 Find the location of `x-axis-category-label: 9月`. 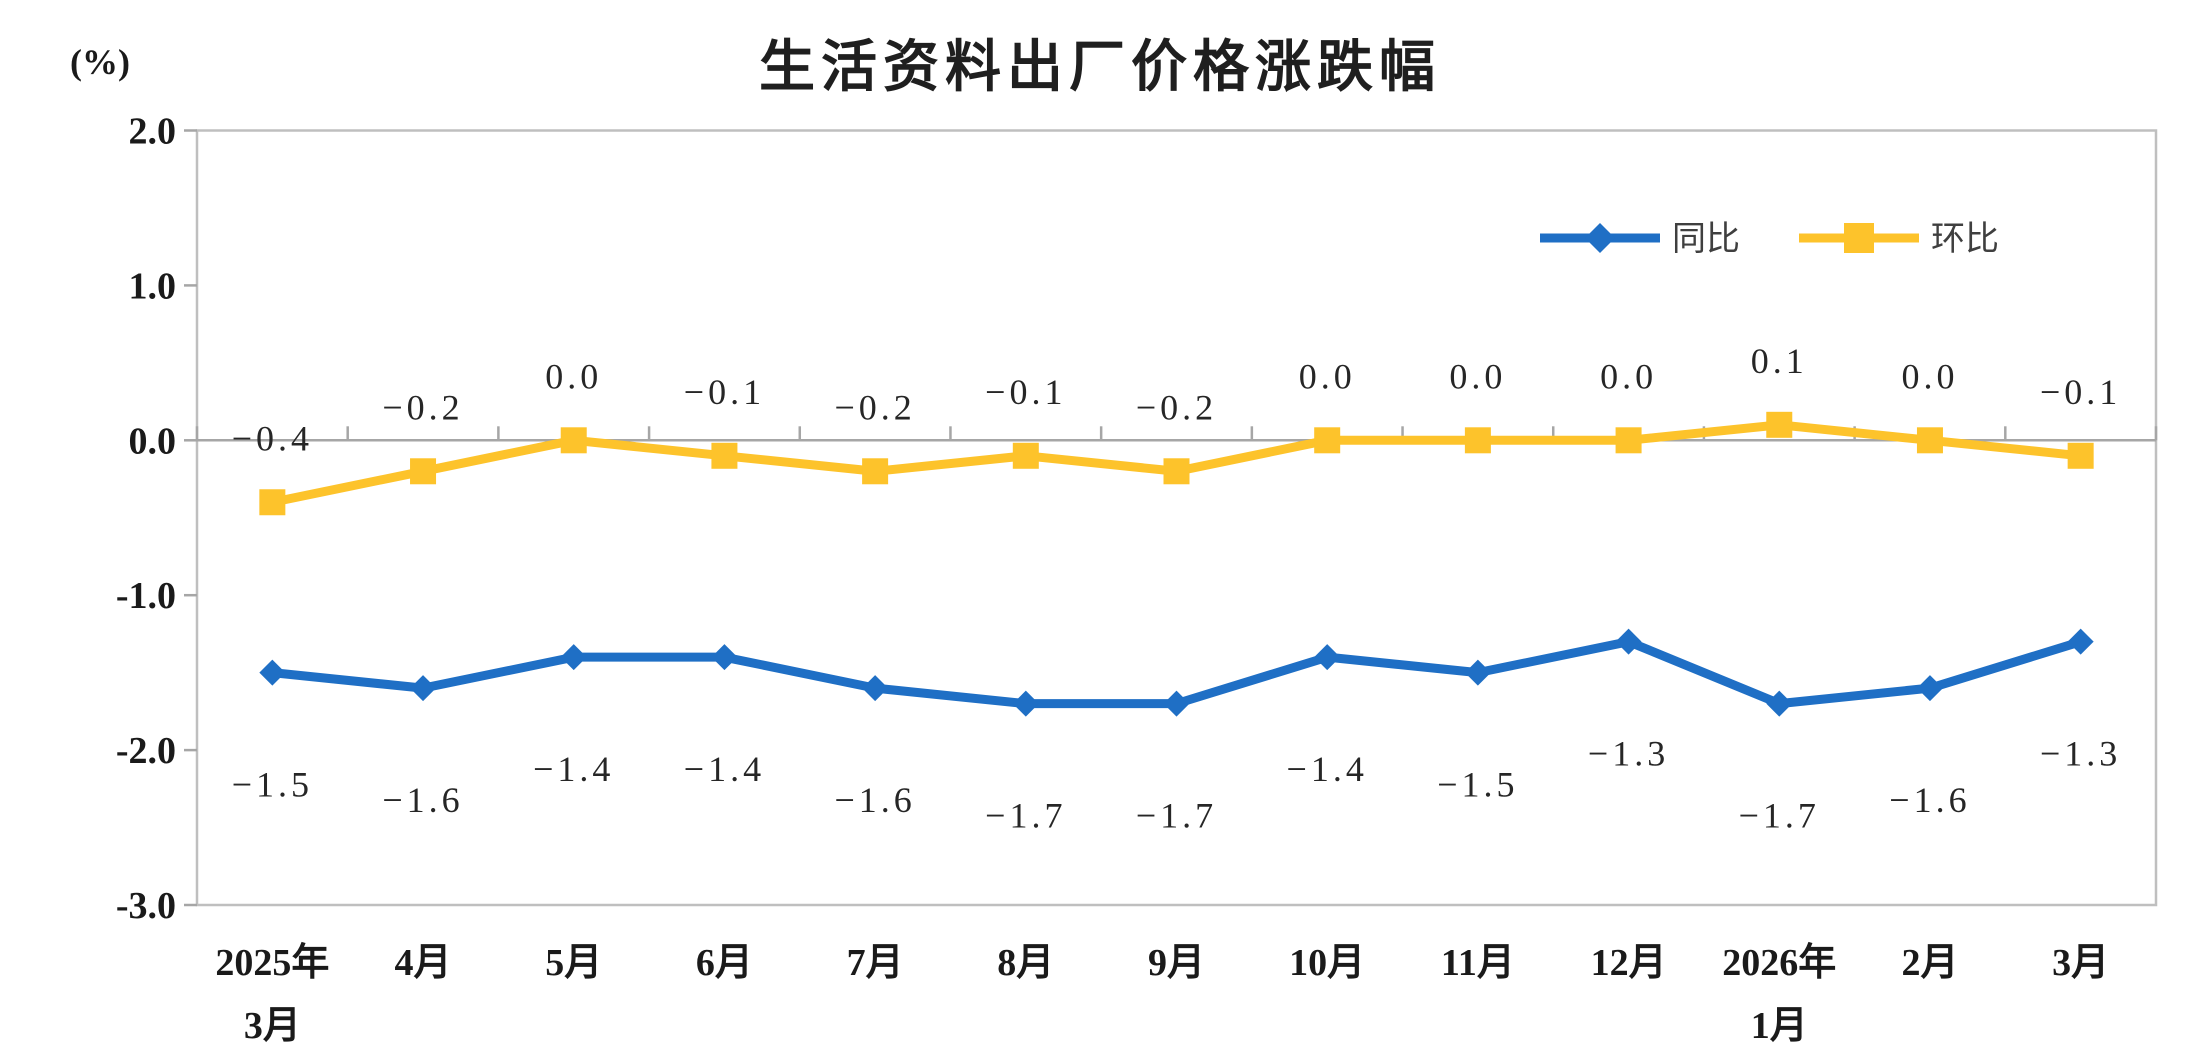

x-axis-category-label: 9月 is located at coordinates (1176, 963).